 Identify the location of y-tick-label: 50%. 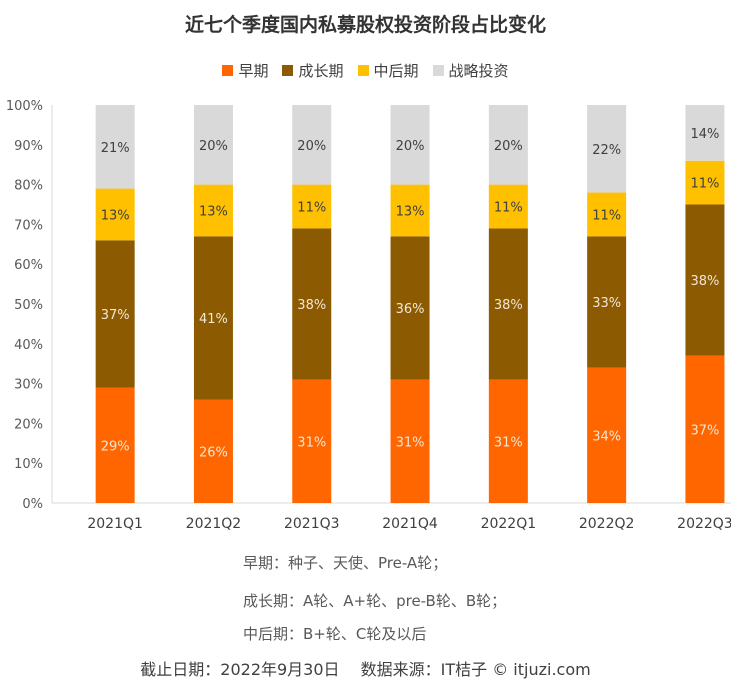
(28, 305).